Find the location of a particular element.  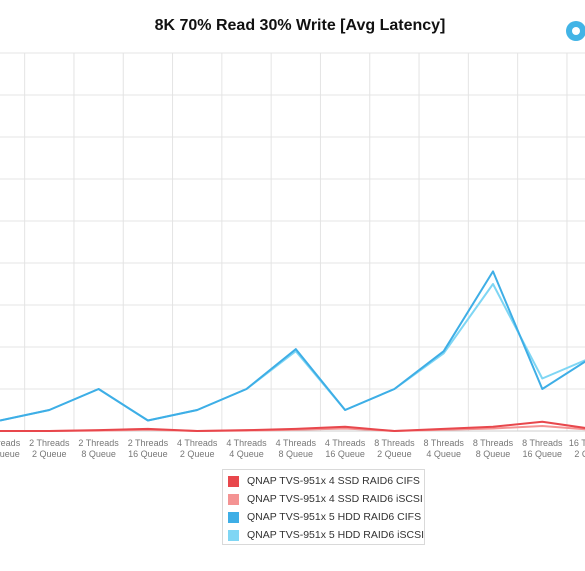

chart-title: 8K 70% Read 30% Write [Avg Latency] is located at coordinates (300, 25).